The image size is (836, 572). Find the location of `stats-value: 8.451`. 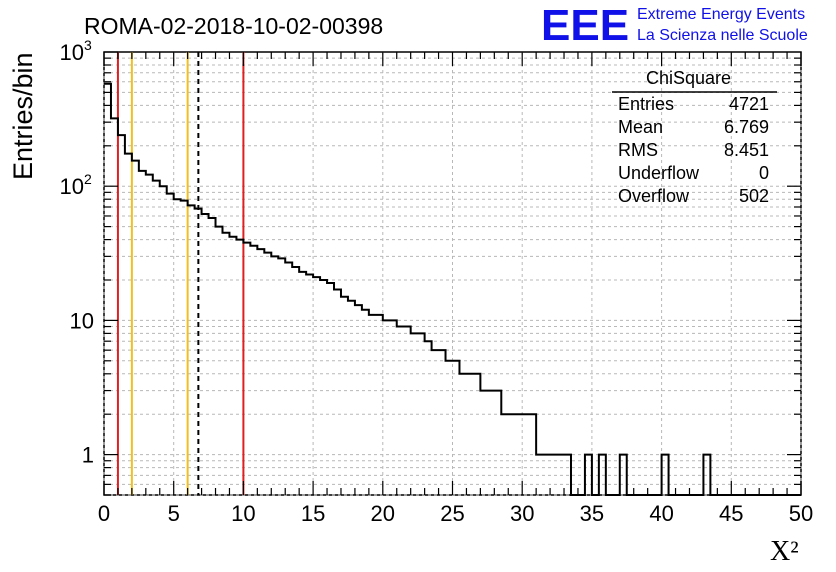

stats-value: 8.451 is located at coordinates (746, 150).